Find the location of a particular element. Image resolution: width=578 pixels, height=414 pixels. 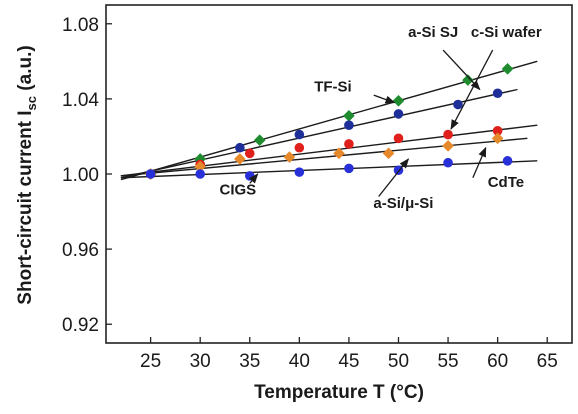

y-tick-label: 0.92 is located at coordinates (80, 325).